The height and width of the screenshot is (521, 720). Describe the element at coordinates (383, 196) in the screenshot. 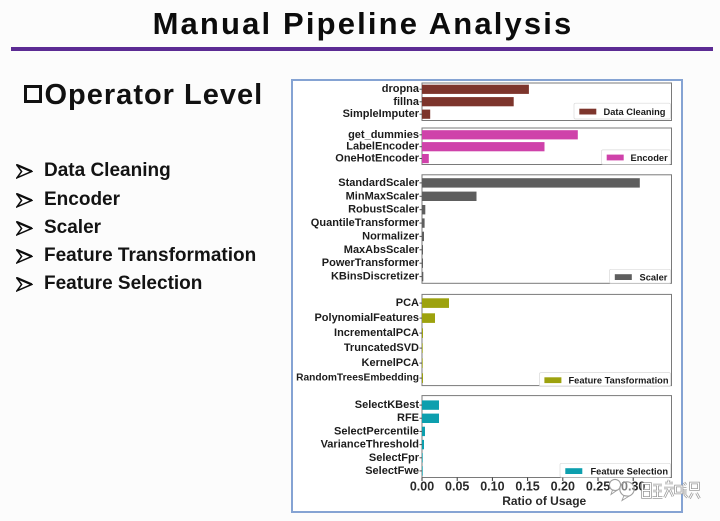

I see `svg-text: MinMaxScaler` at that location.